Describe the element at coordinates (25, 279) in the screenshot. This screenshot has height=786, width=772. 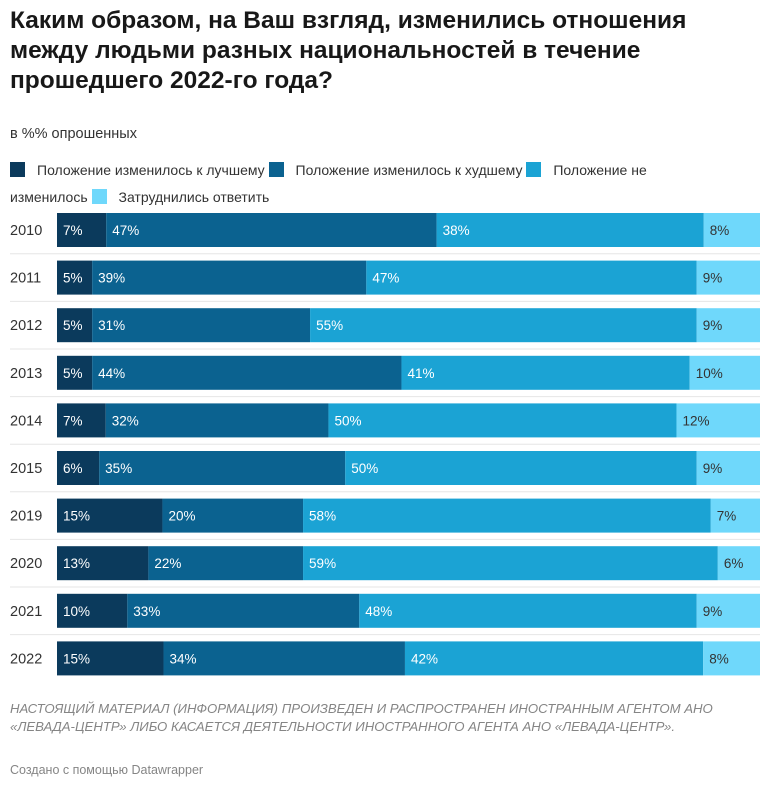
I see `category-label-2011: 2011` at that location.